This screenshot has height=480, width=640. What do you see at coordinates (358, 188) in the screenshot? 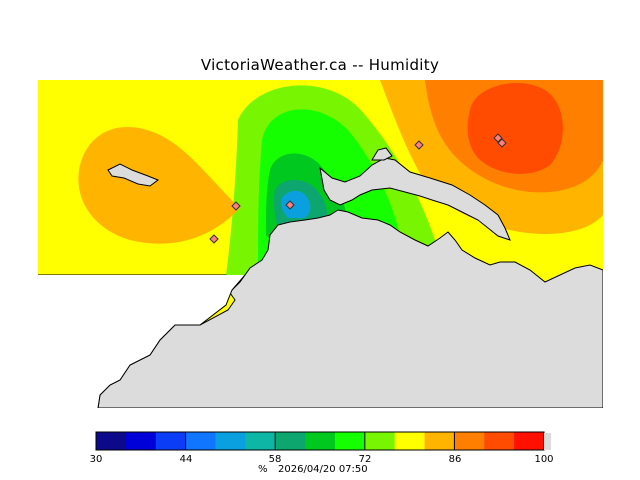
I see `station-markers` at bounding box center [358, 188].